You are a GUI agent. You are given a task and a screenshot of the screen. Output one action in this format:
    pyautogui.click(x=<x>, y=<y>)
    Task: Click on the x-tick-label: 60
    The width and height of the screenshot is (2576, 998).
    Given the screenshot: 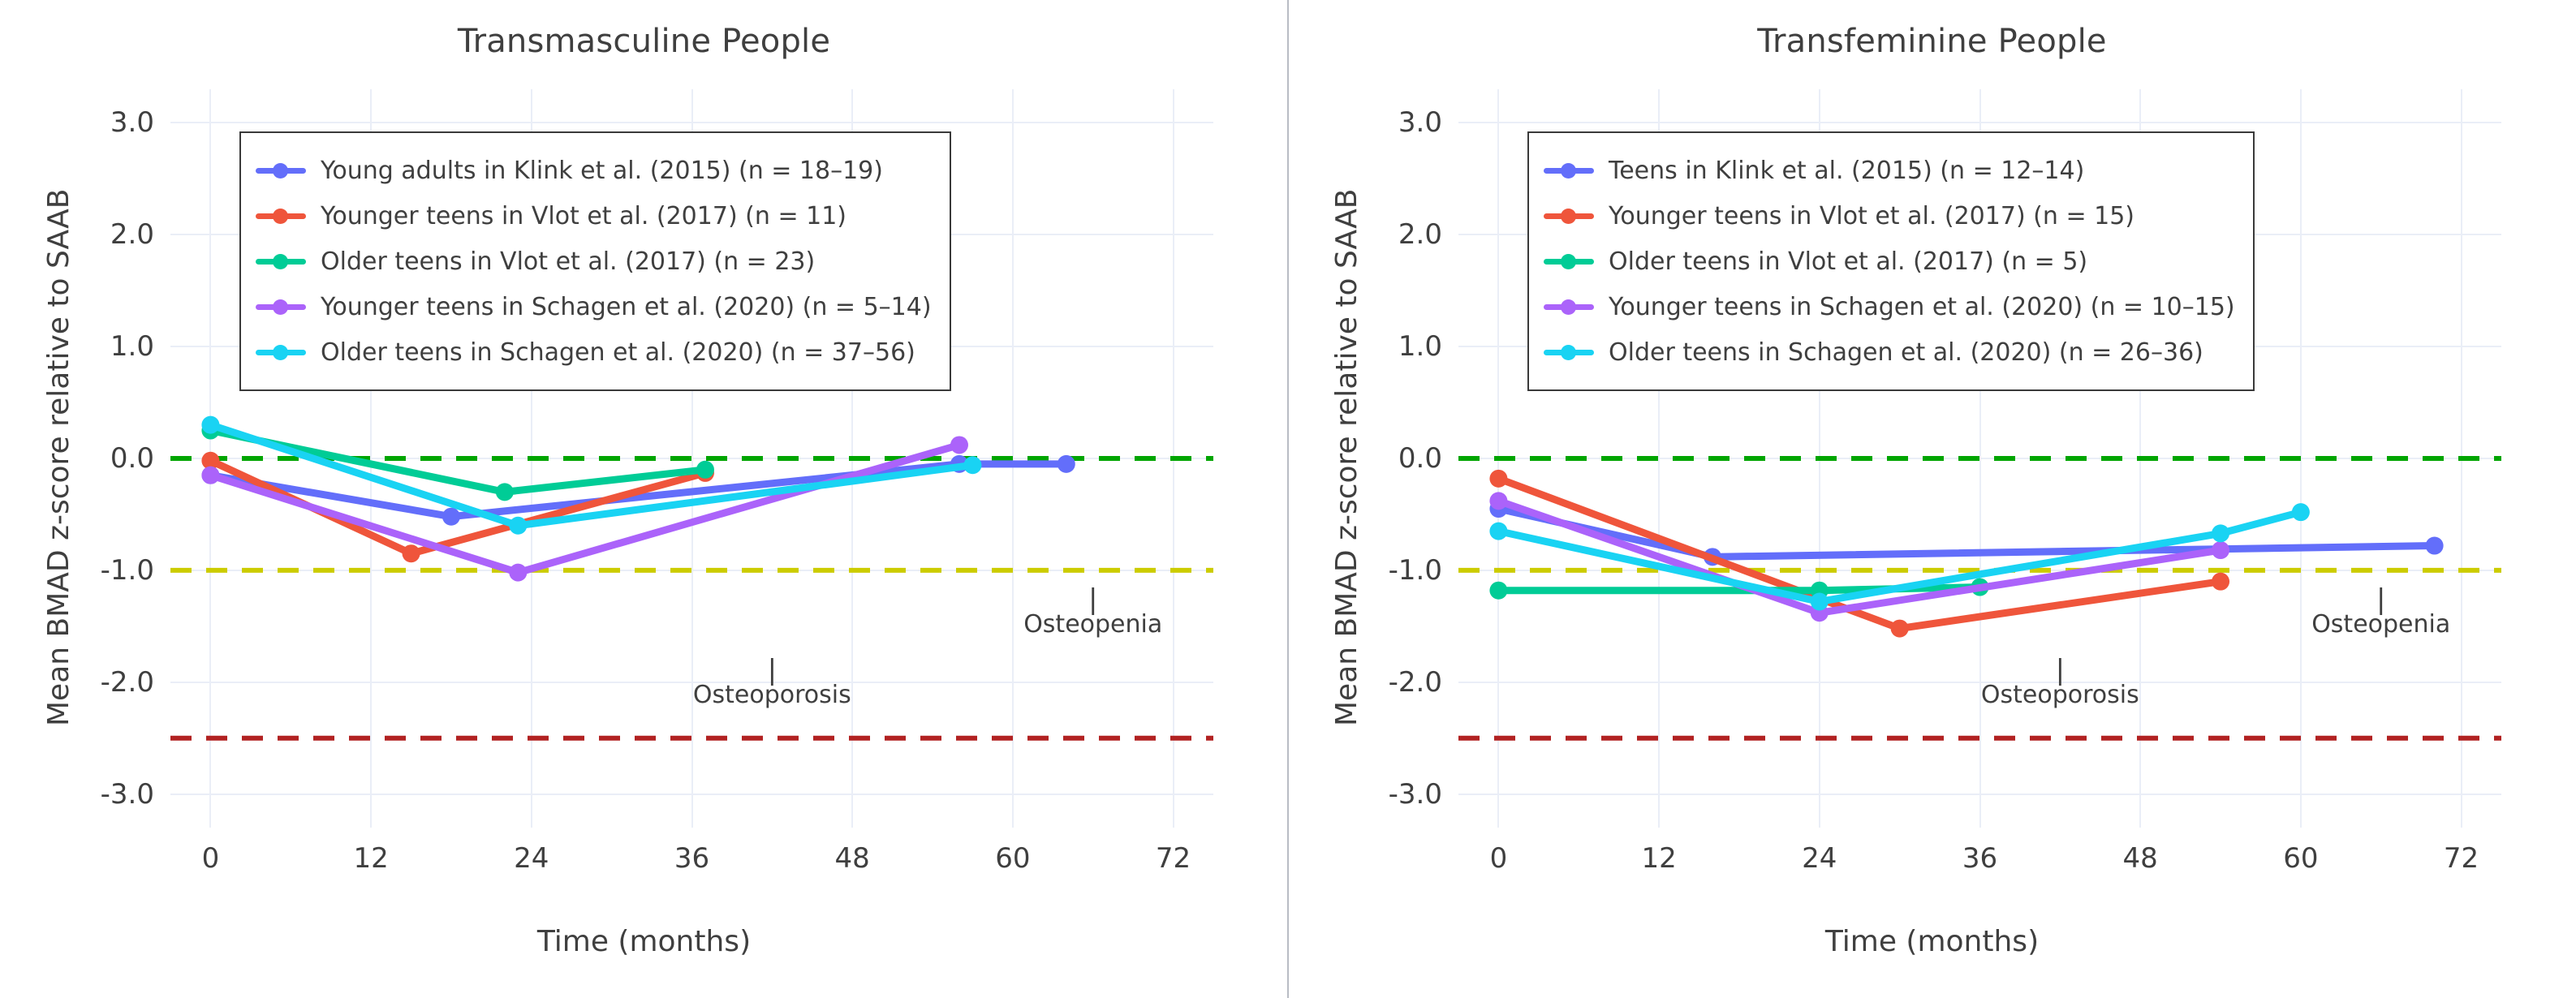 What is the action you would take?
    pyautogui.click(x=1013, y=858)
    